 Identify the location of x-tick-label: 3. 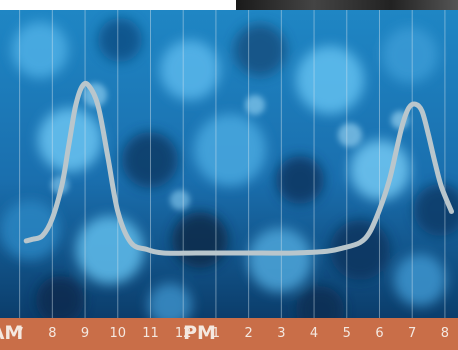
(281, 333).